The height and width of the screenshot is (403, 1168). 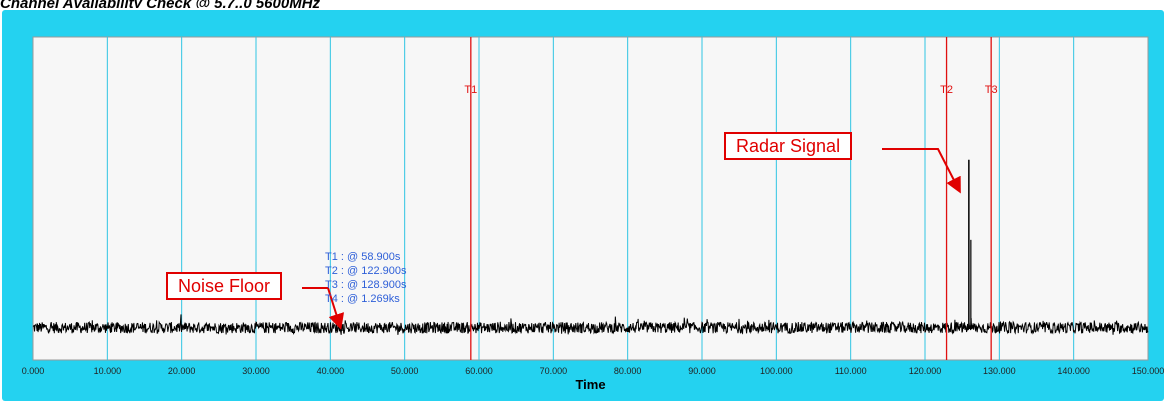 What do you see at coordinates (363, 257) in the screenshot?
I see `cursor-readout-t1: T1 : @ 58.900s` at bounding box center [363, 257].